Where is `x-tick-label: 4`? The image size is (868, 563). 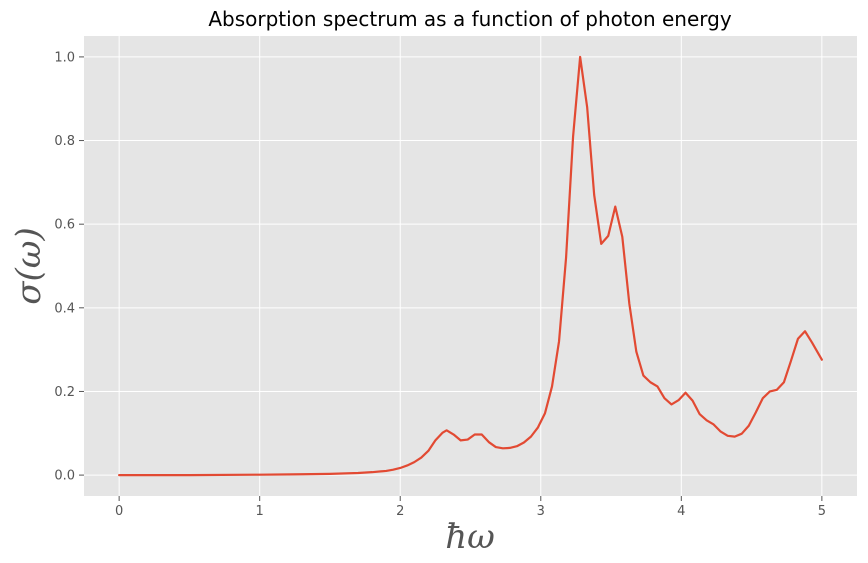 x-tick-label: 4 is located at coordinates (681, 511).